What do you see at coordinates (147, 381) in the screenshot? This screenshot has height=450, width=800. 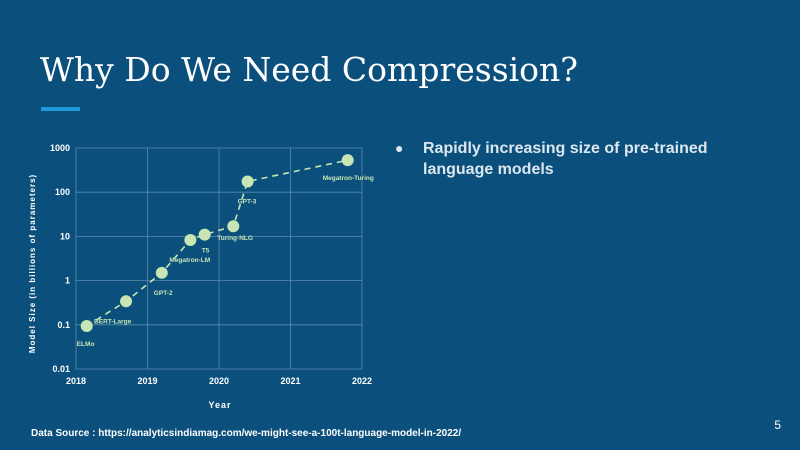 I see `x-tick-label: 2019` at bounding box center [147, 381].